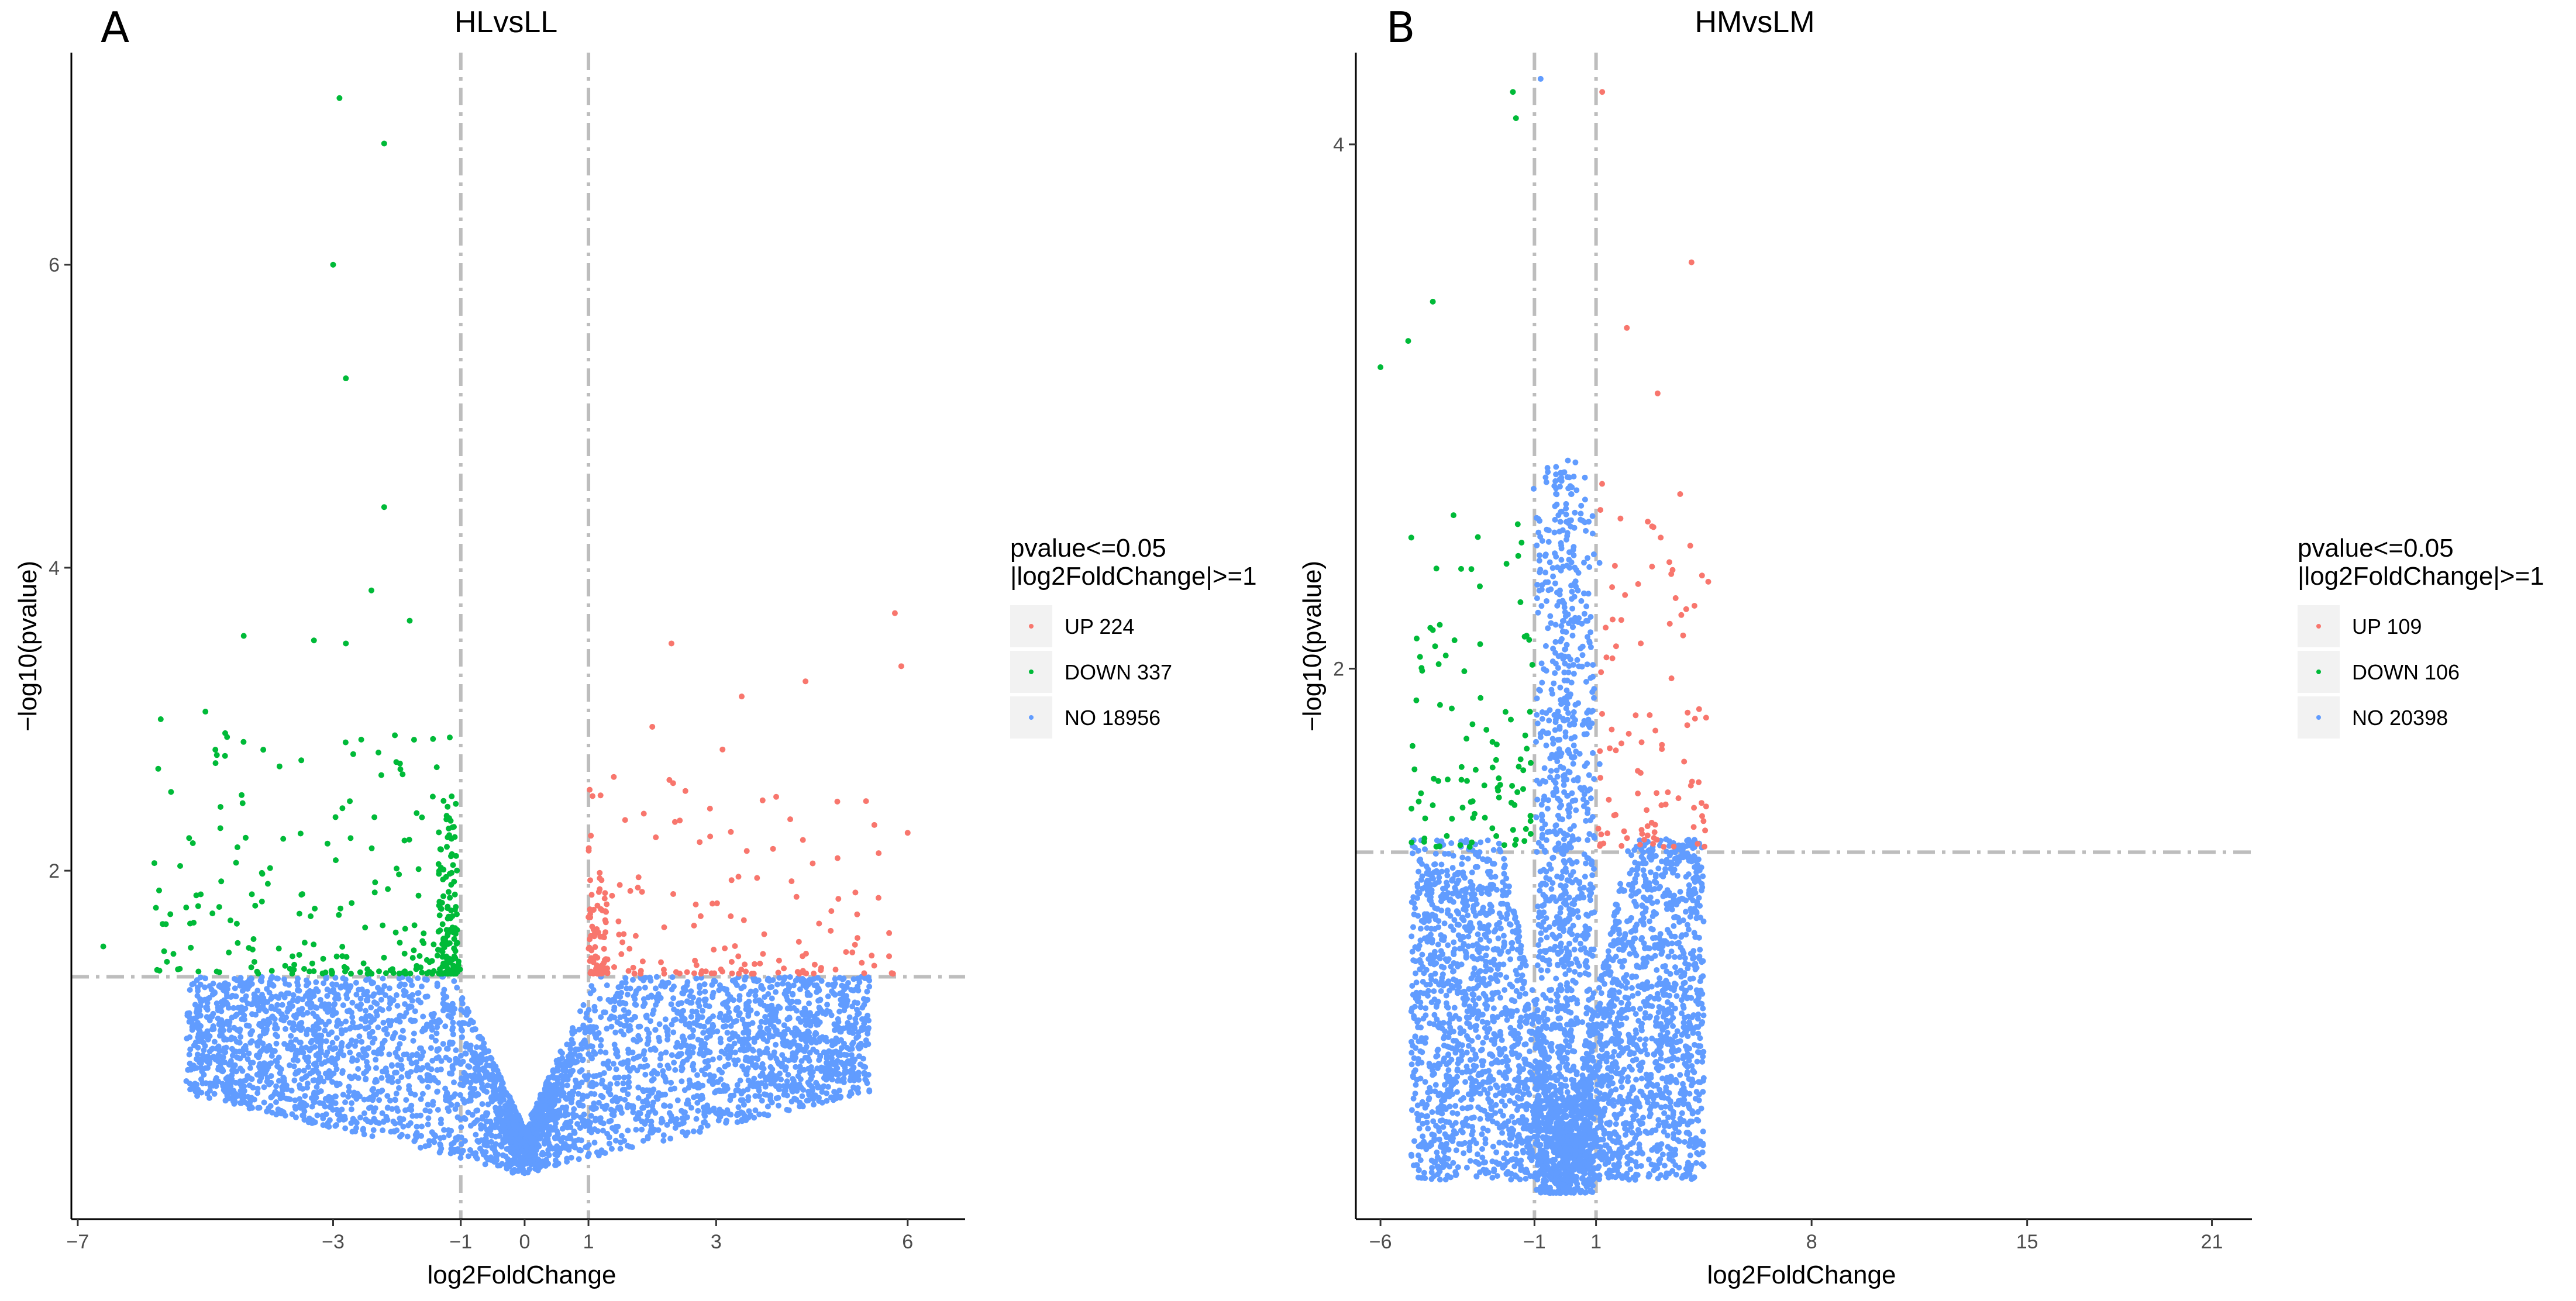 The image size is (2576, 1301). Describe the element at coordinates (1031, 672) in the screenshot. I see `legend-key-down-a` at that location.